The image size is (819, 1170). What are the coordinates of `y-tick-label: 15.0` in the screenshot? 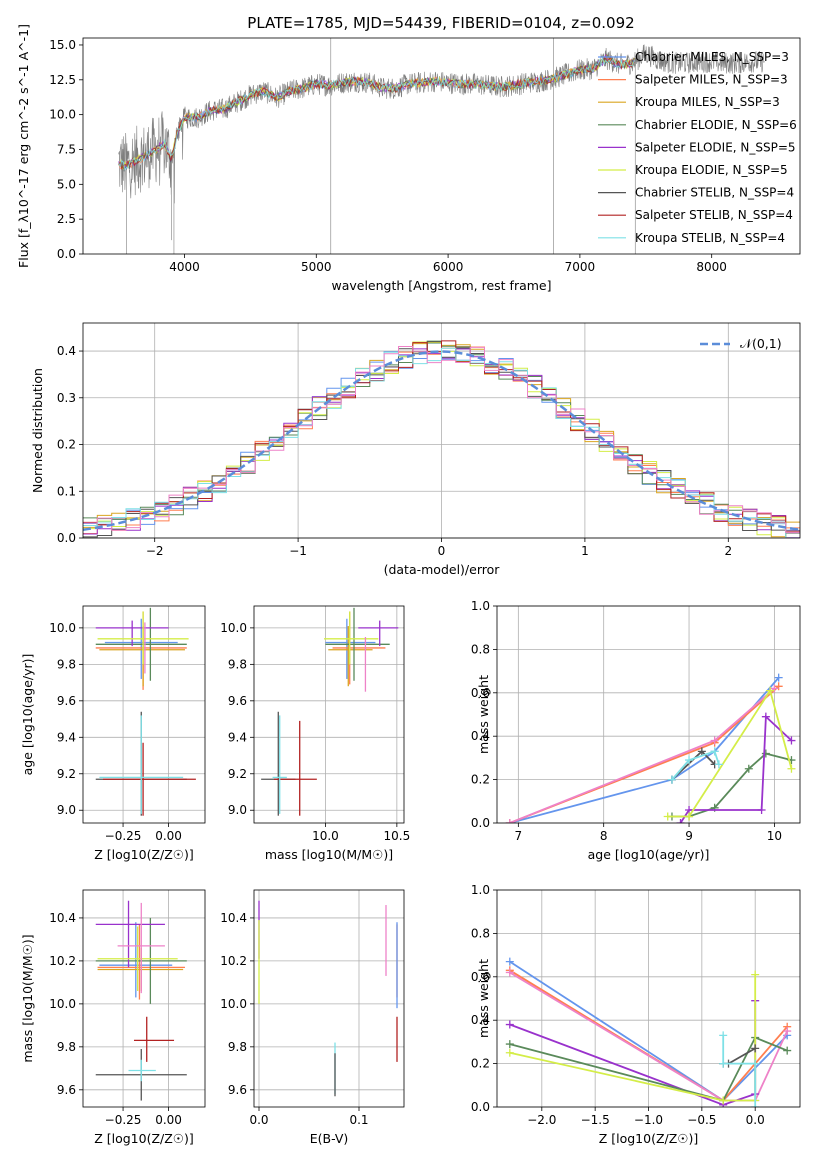 It's located at (62, 45).